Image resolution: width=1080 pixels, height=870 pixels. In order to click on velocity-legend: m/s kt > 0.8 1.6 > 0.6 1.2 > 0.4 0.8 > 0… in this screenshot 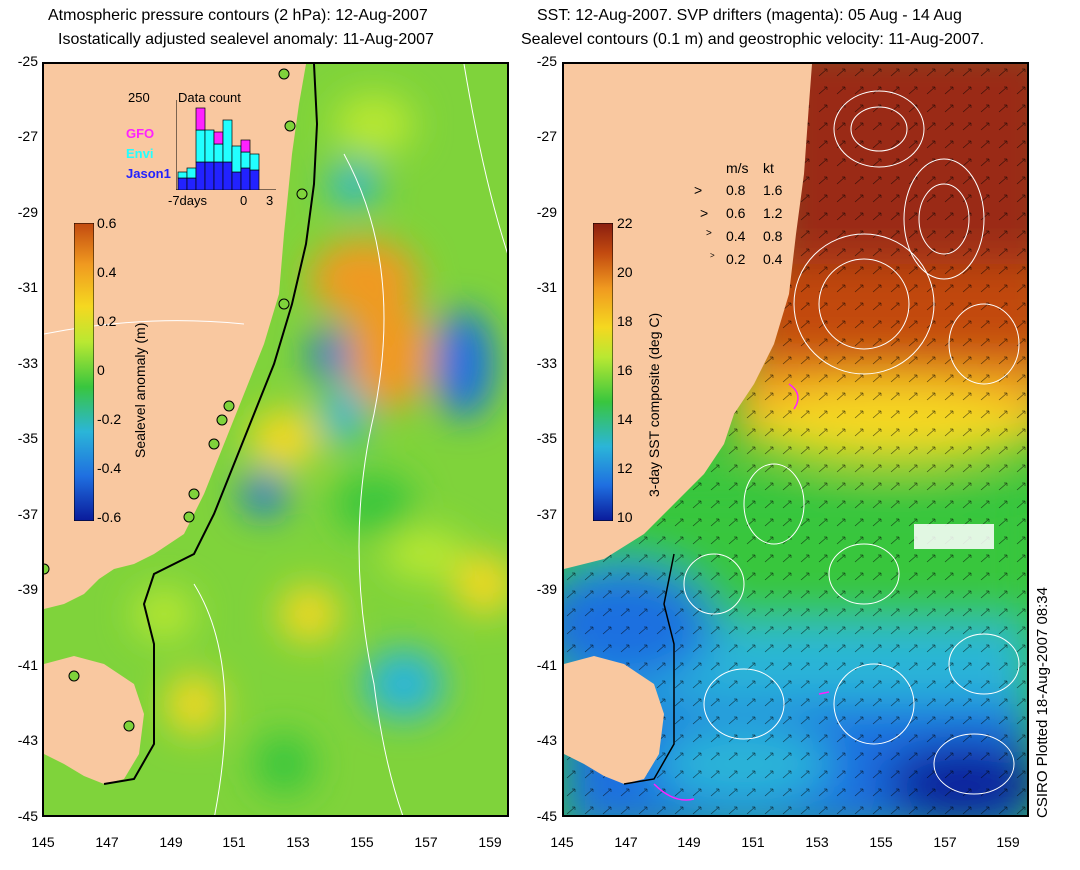, I will do `click(750, 217)`.